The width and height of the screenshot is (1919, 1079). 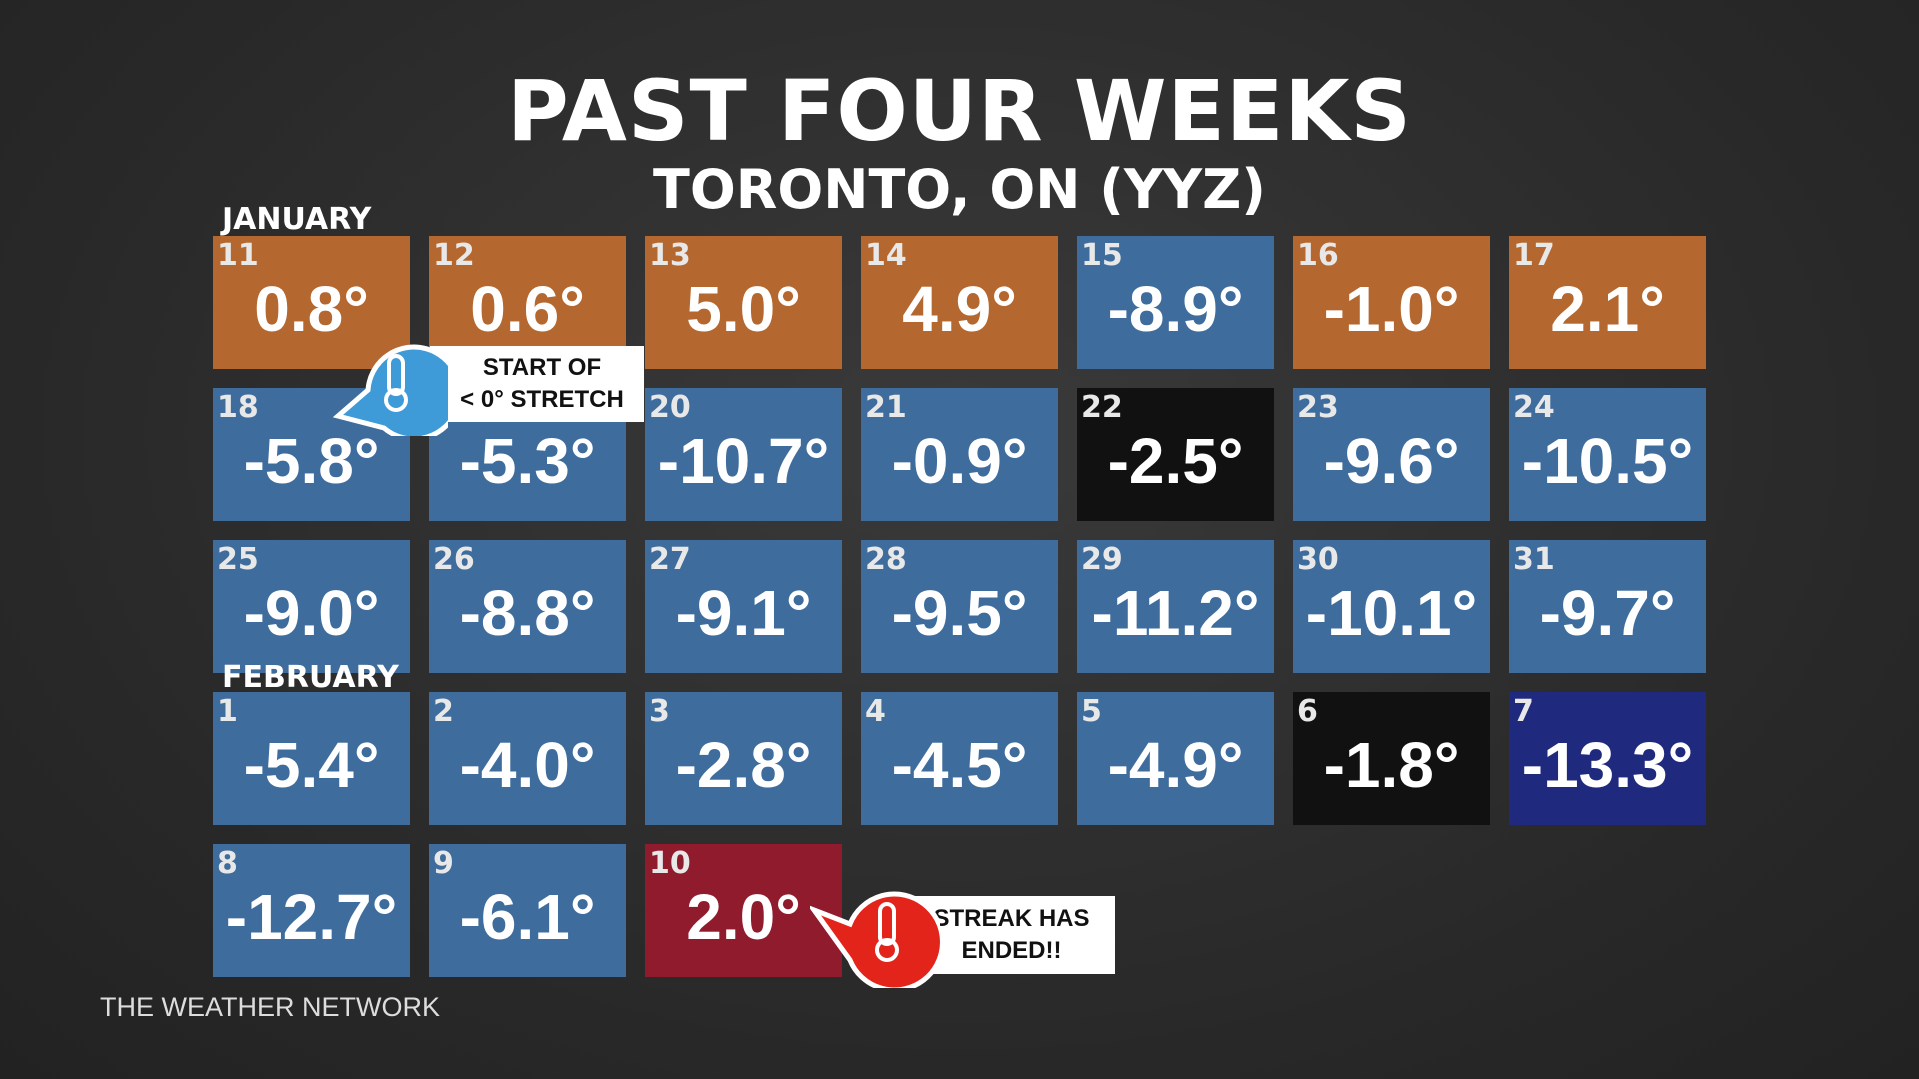 I want to click on day-cell: 29 -11.2°, so click(x=1175, y=606).